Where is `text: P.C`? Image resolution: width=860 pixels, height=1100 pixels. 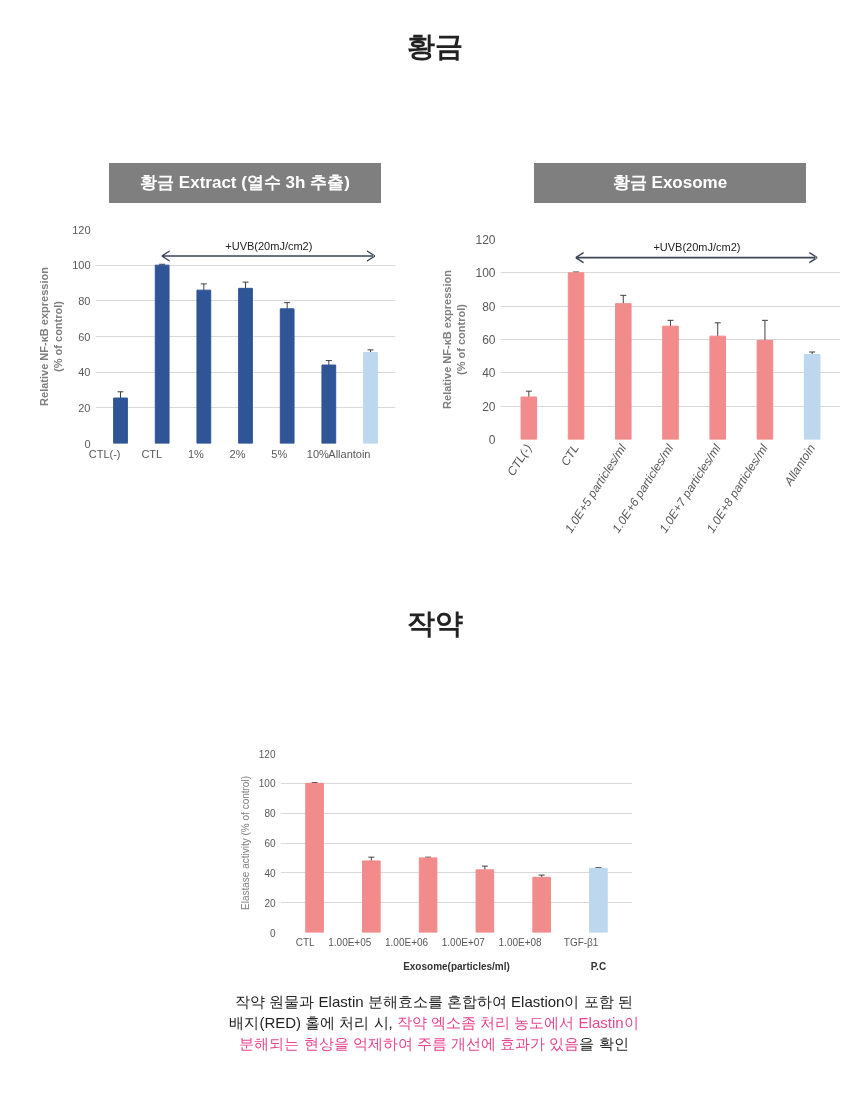 text: P.C is located at coordinates (598, 966).